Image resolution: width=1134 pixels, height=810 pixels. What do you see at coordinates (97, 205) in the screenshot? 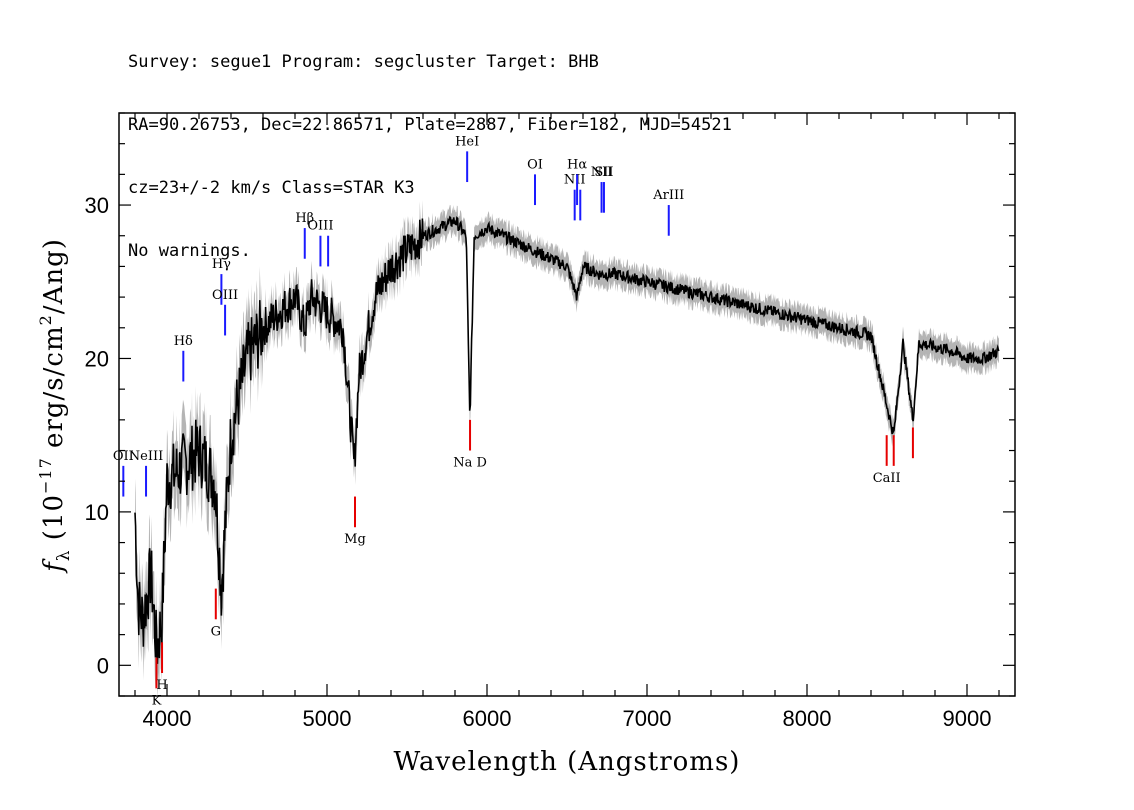
I see `y-tick-label: 30` at bounding box center [97, 205].